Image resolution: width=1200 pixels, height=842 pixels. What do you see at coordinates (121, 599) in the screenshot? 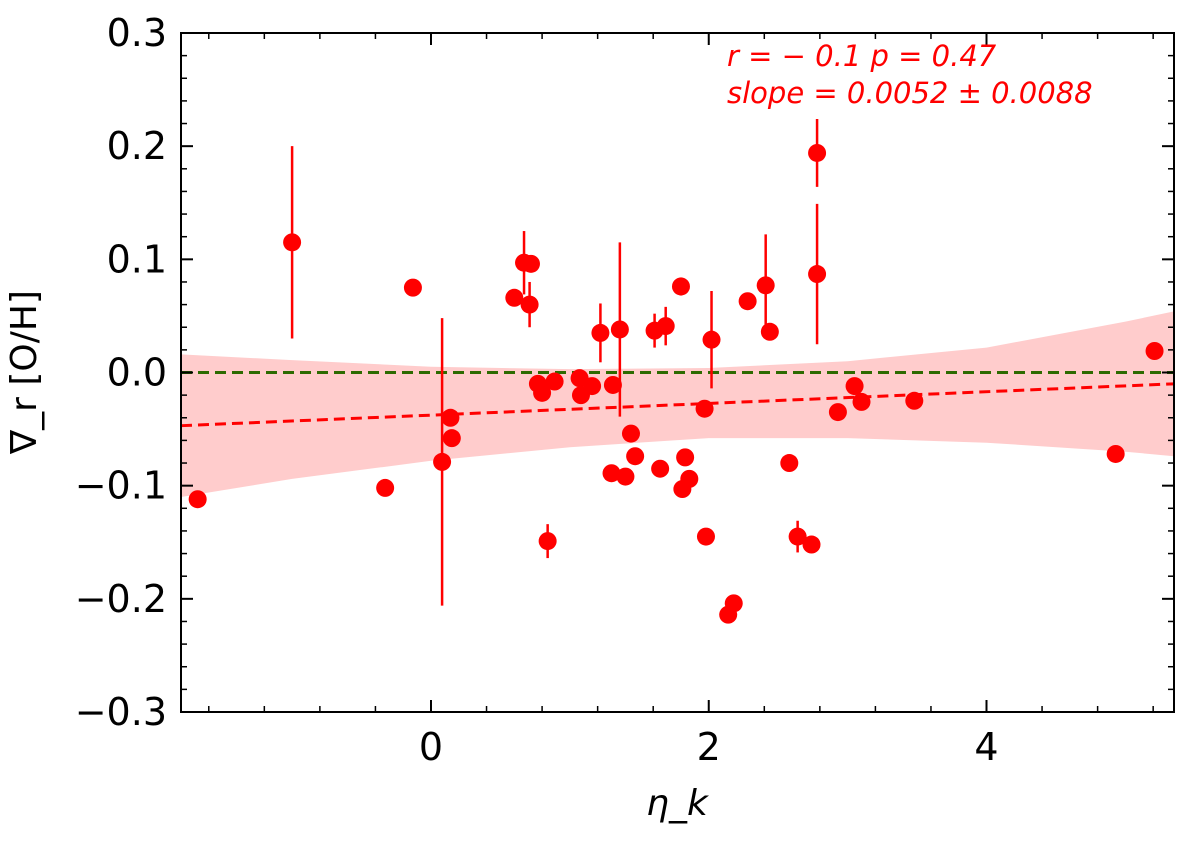
I see `y-tick-label: −0.2` at bounding box center [121, 599].